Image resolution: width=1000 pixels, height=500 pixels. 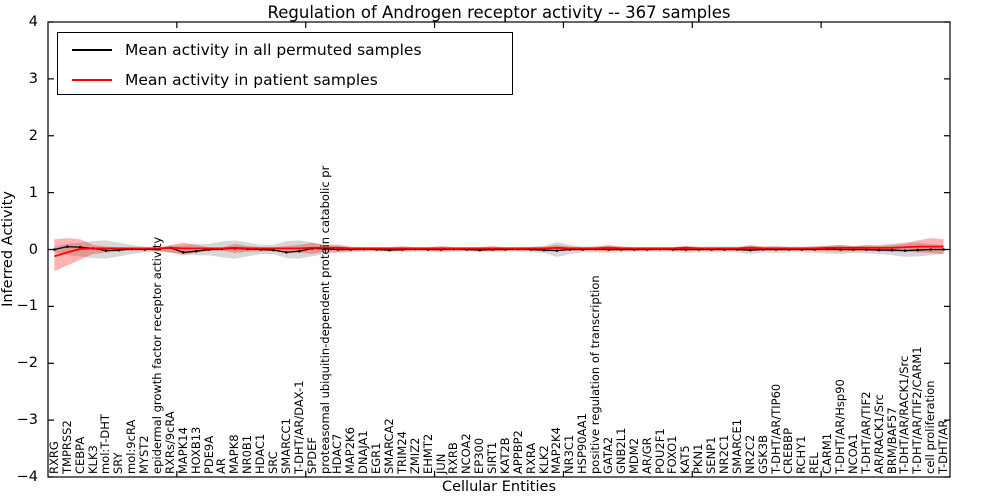 What do you see at coordinates (33, 135) in the screenshot?
I see `y-tick-label: 2` at bounding box center [33, 135].